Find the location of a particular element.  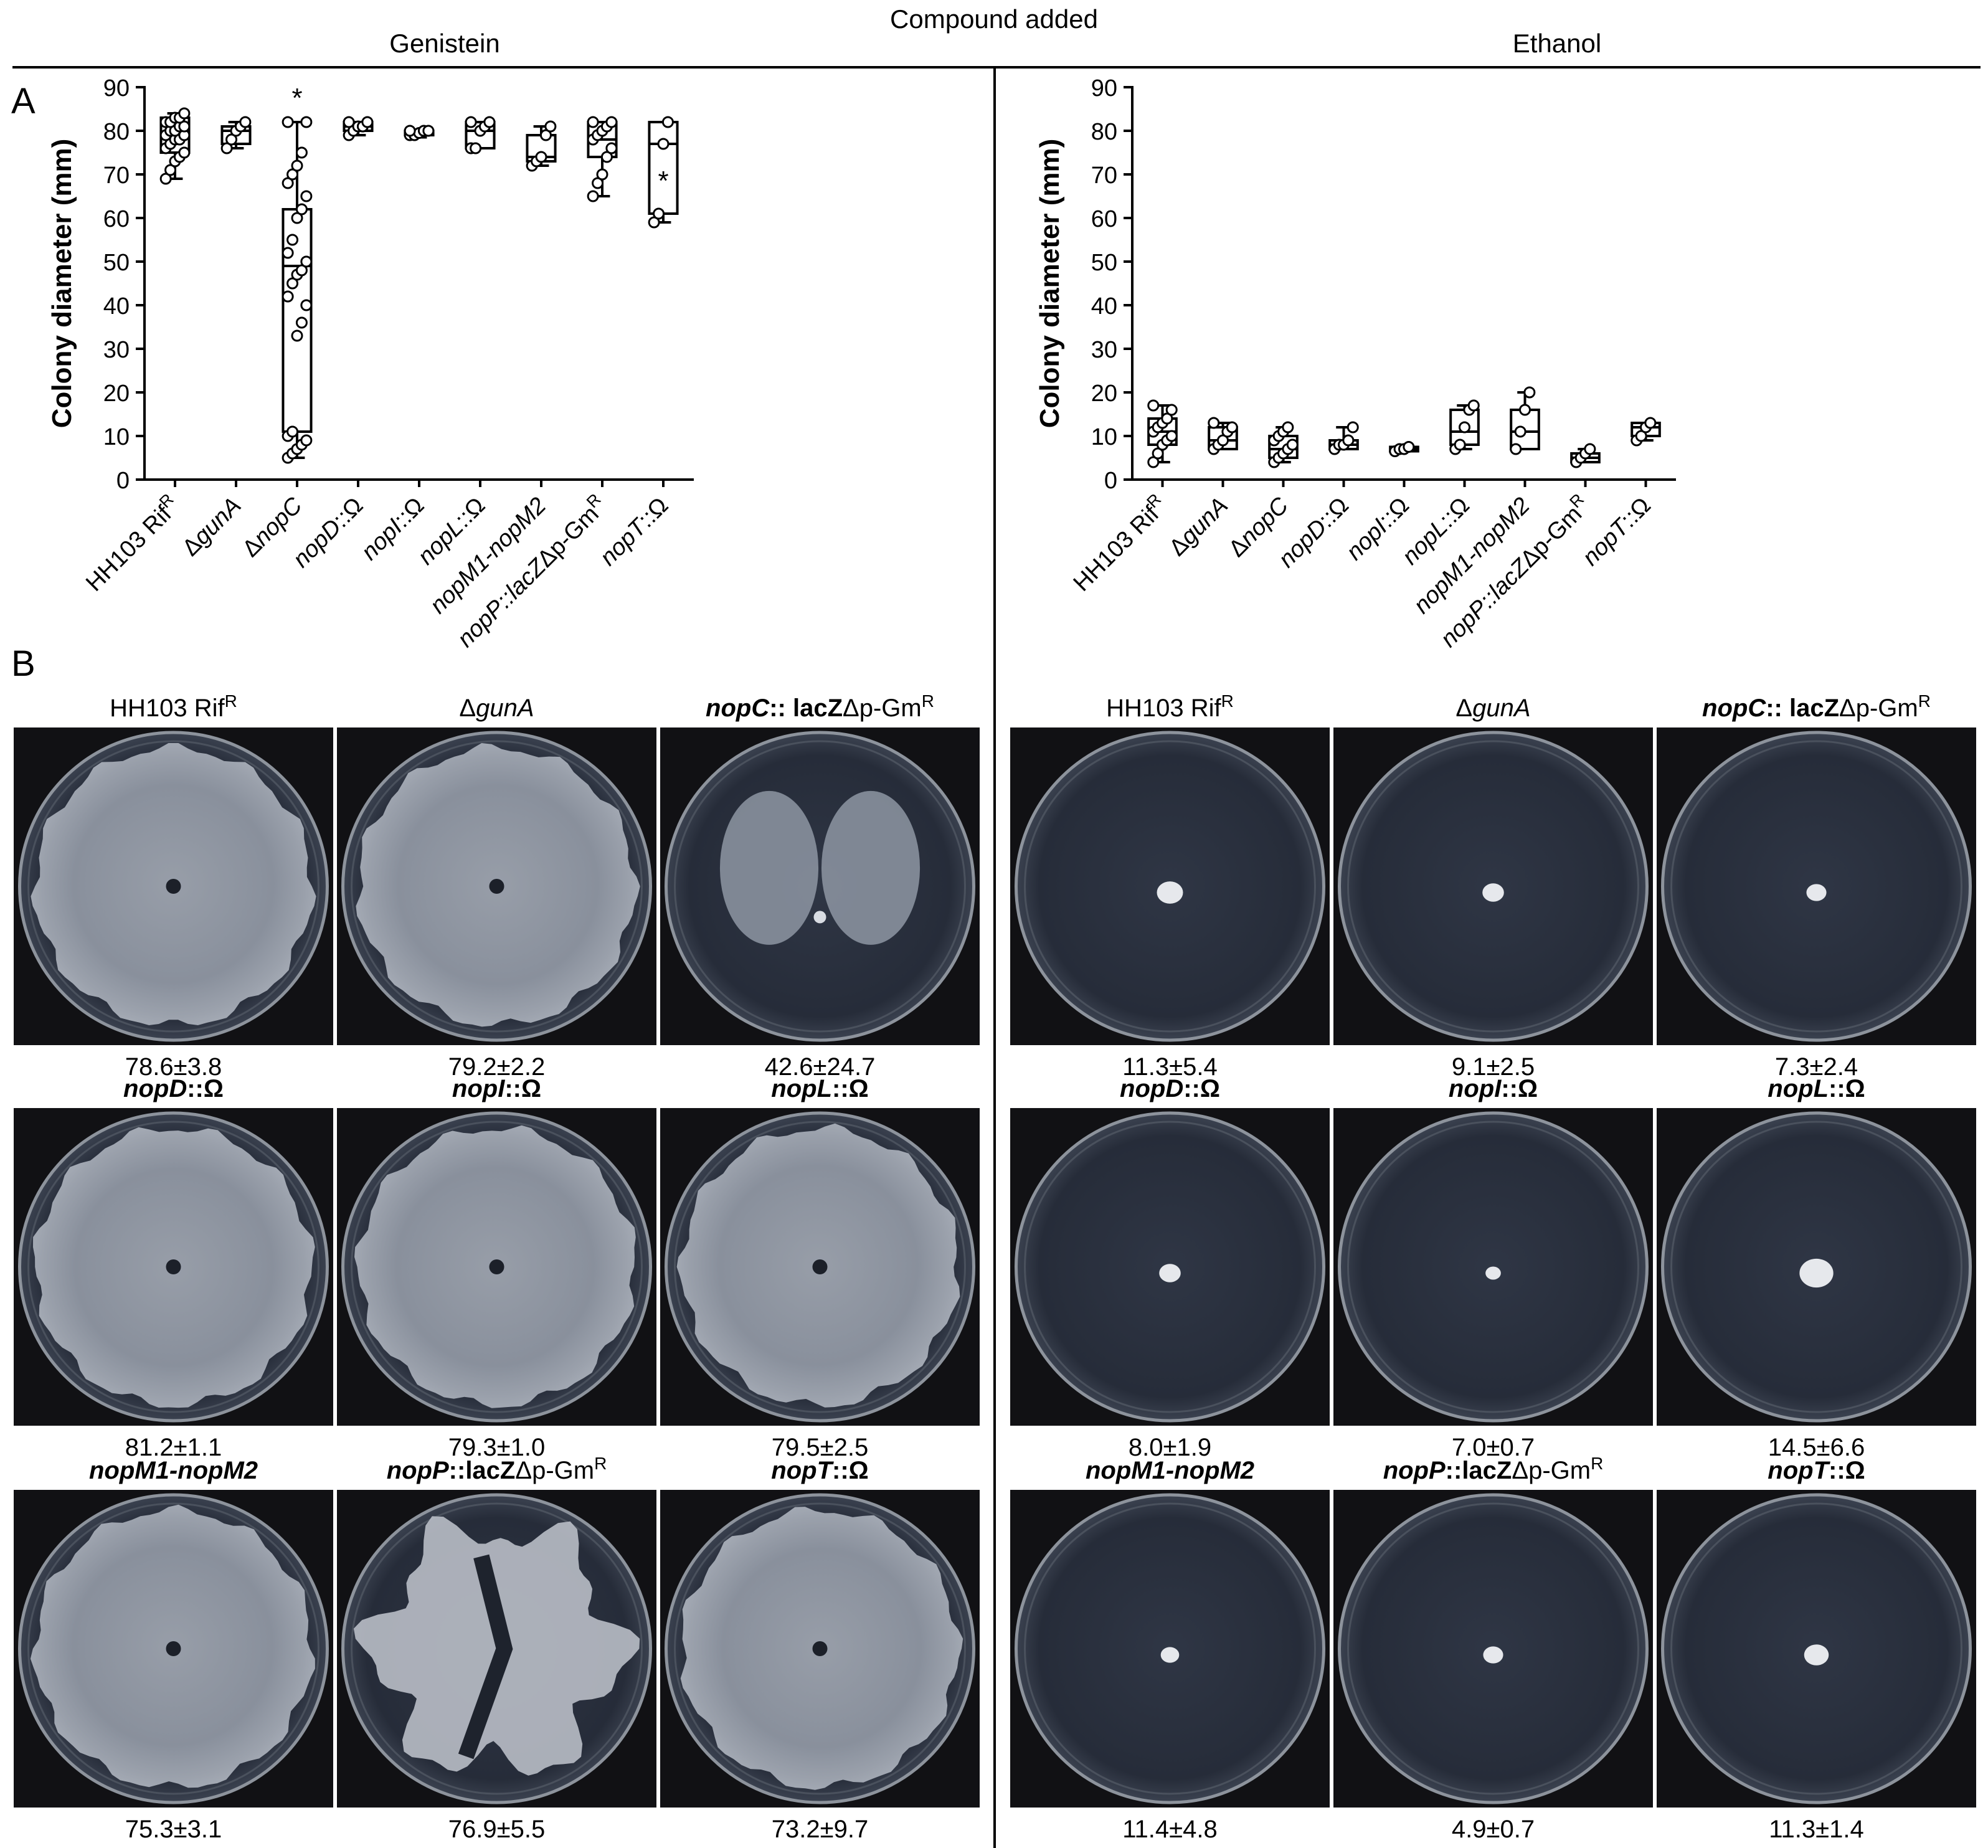

panel-b-label: B is located at coordinates (24, 663).